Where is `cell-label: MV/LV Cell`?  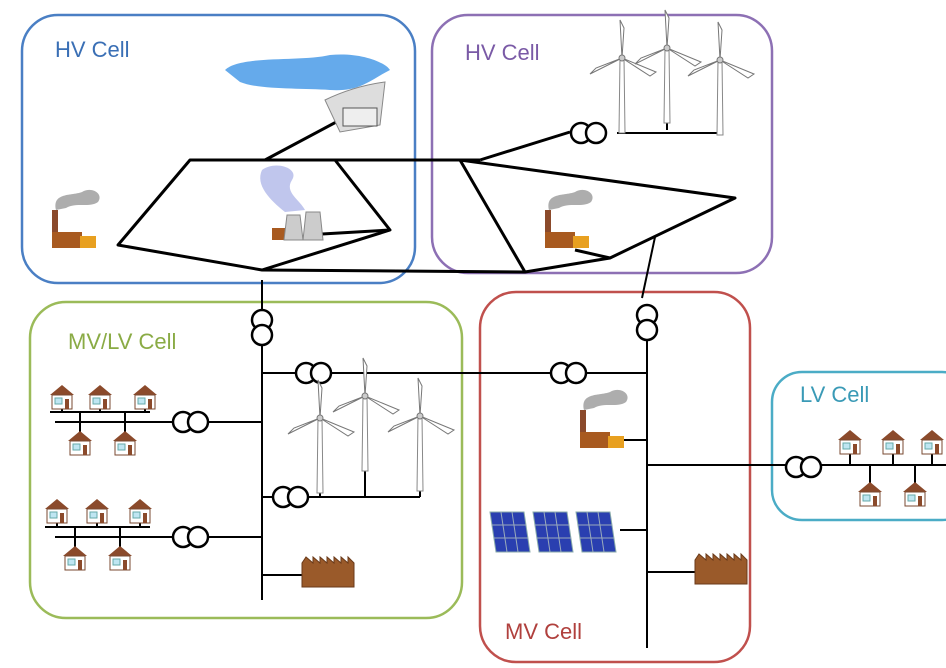 cell-label: MV/LV Cell is located at coordinates (122, 341).